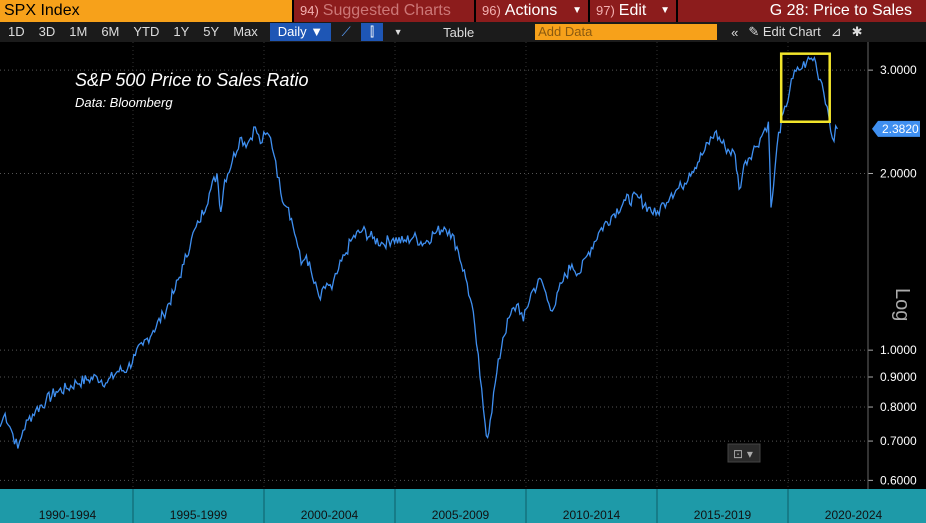 This screenshot has width=926, height=523. Describe the element at coordinates (460, 506) in the screenshot. I see `x-axis-separators` at that location.